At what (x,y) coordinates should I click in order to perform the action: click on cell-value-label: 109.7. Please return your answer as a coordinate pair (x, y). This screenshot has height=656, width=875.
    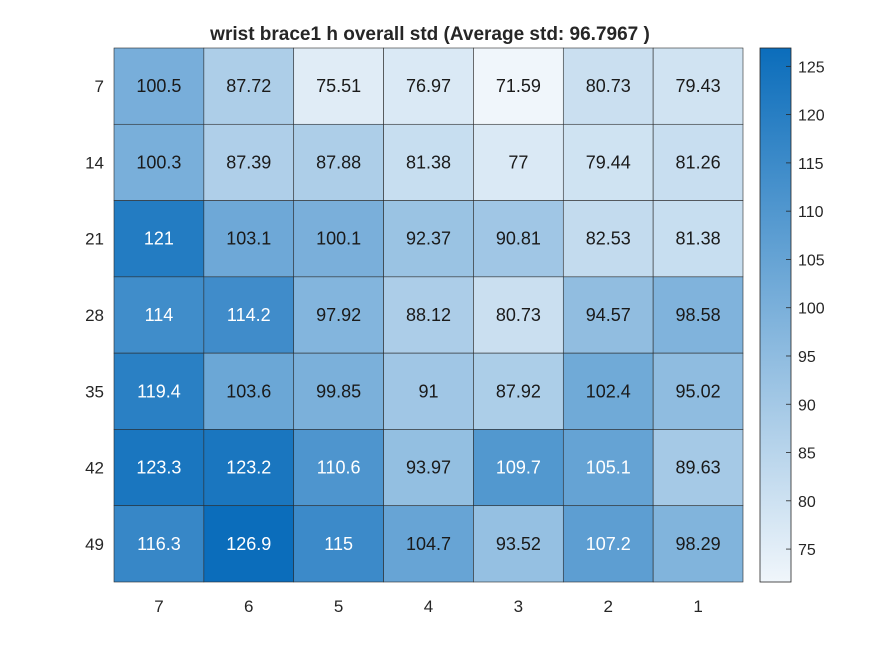
    Looking at the image, I should click on (518, 468).